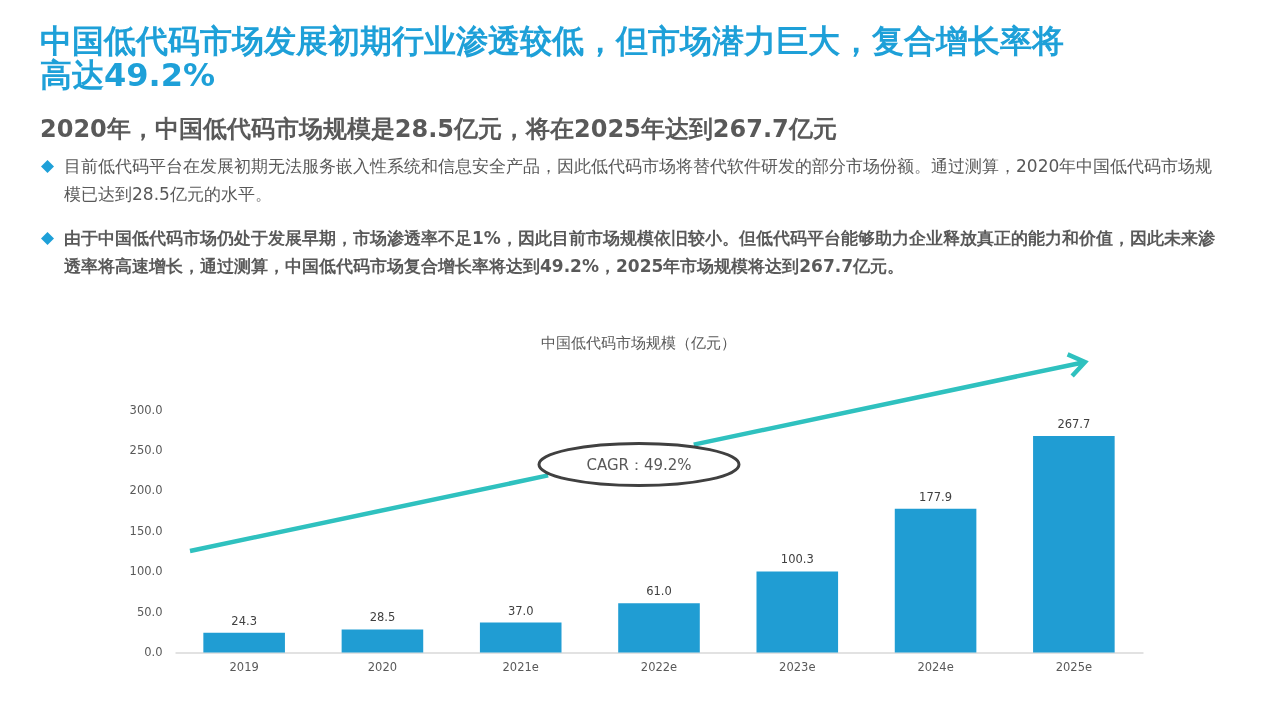 The image size is (1277, 716). I want to click on x-tick-label: 2019, so click(244, 667).